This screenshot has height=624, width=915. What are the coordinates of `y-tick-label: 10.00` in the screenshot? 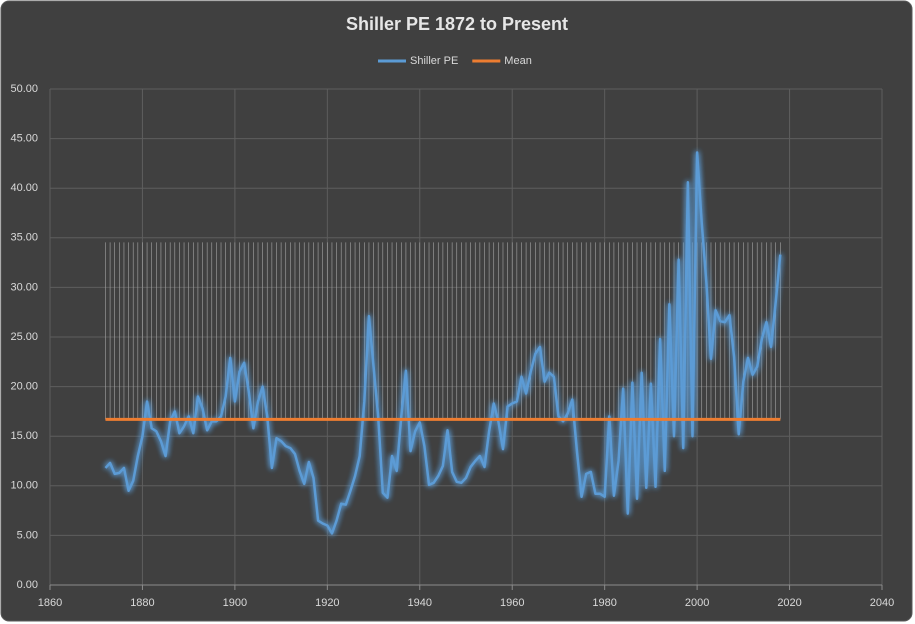 It's located at (24, 486).